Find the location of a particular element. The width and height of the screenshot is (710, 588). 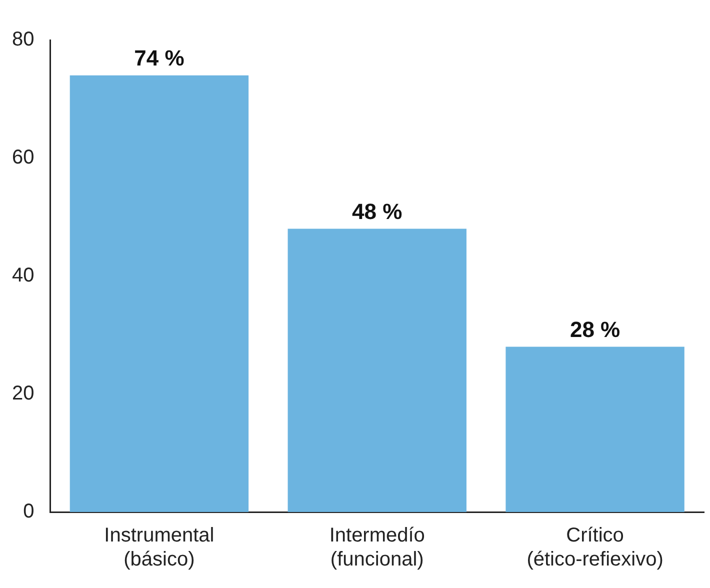

y-tick-label: 40 is located at coordinates (23, 275).